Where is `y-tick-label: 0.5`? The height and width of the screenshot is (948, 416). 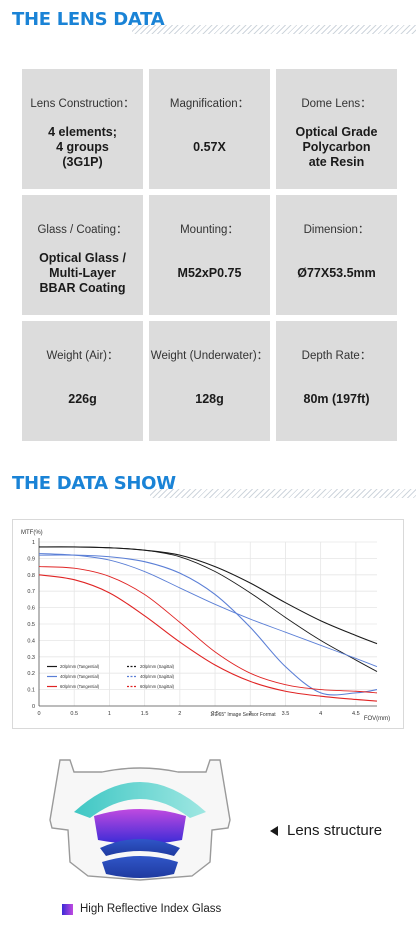
y-tick-label: 0.5 is located at coordinates (31, 625).